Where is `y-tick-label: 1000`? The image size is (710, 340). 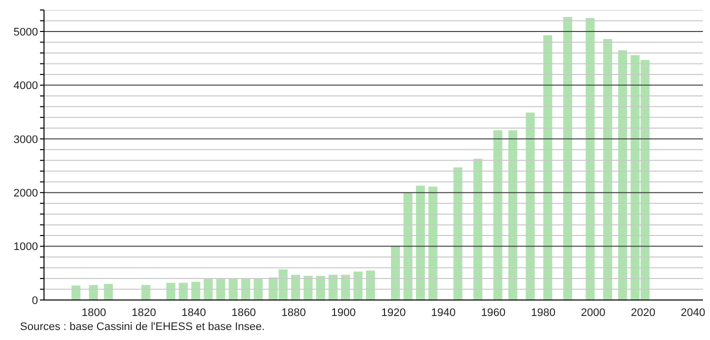
y-tick-label: 1000 is located at coordinates (26, 247).